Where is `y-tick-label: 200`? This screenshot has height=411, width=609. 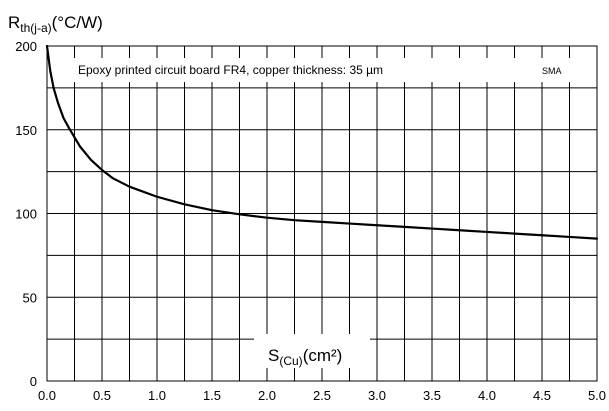
y-tick-label: 200 is located at coordinates (26, 46).